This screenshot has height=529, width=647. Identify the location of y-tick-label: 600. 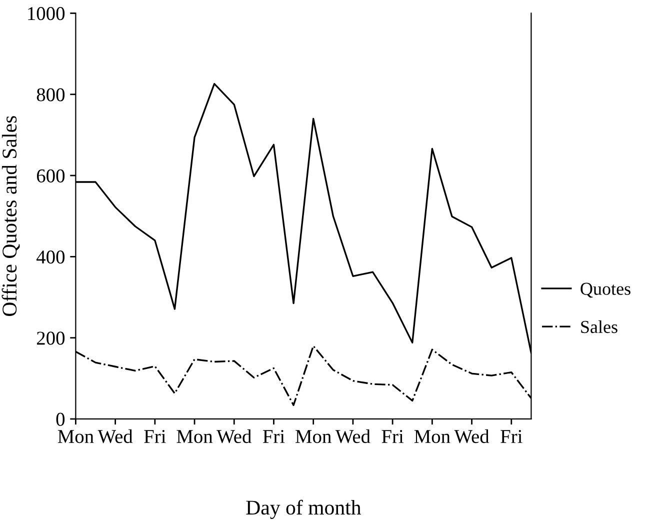
(50, 175).